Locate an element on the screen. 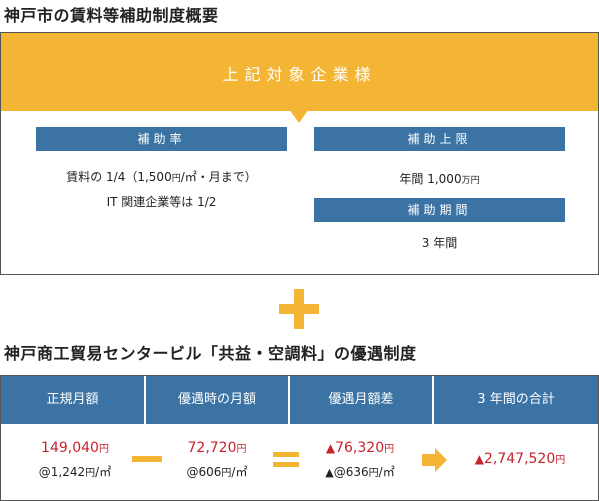  rate-label: 補助率 is located at coordinates (161, 139).